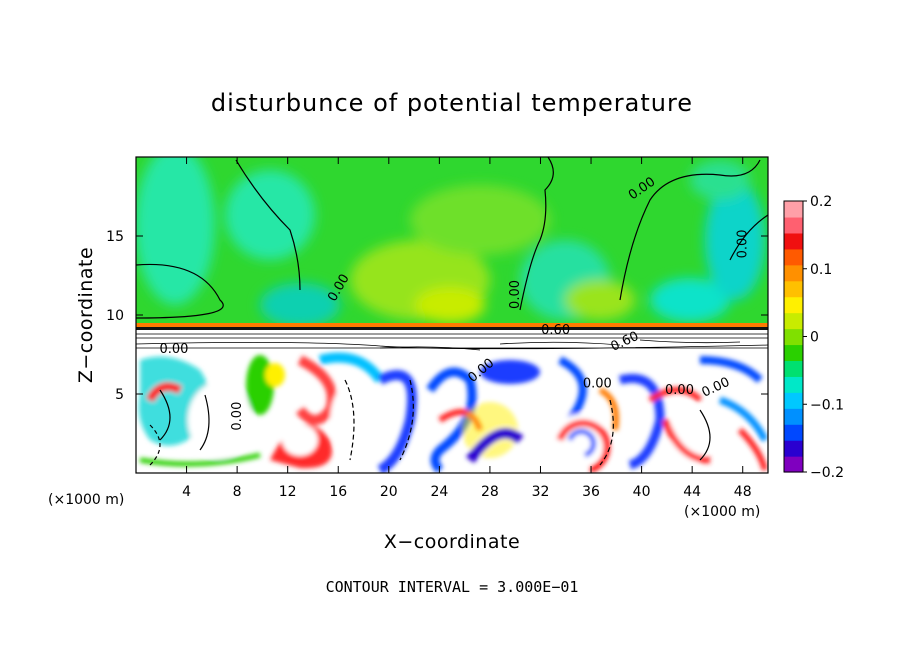 This screenshot has width=904, height=654. I want to click on x-tick-label: 40, so click(642, 492).